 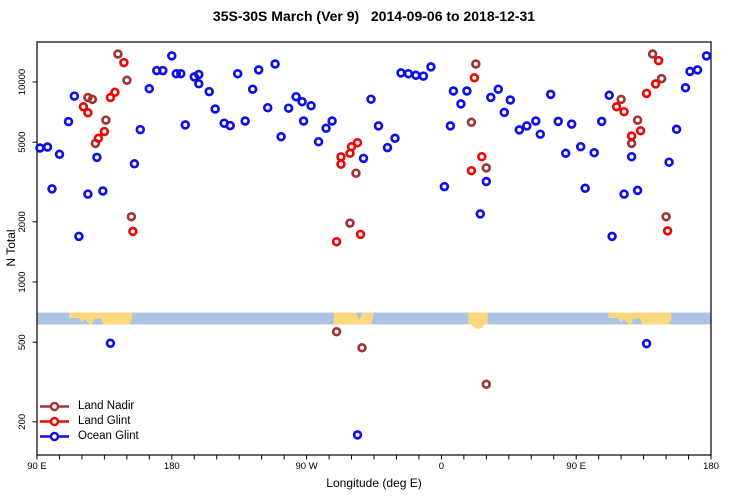 What do you see at coordinates (441, 466) in the screenshot?
I see `x-tick-label: 0` at bounding box center [441, 466].